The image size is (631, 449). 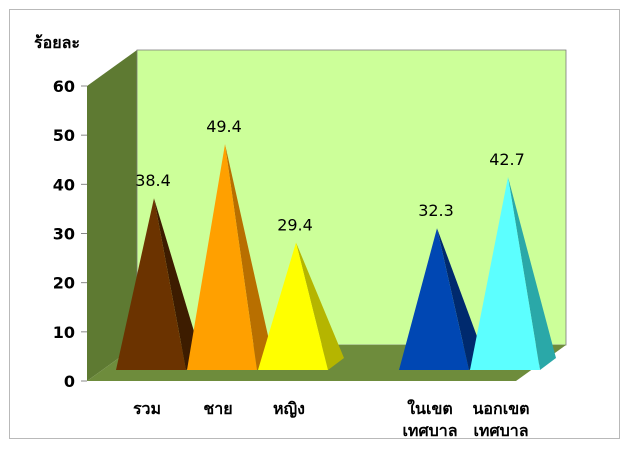 What do you see at coordinates (500, 408) in the screenshot?
I see `category-label: นอกเขต` at bounding box center [500, 408].